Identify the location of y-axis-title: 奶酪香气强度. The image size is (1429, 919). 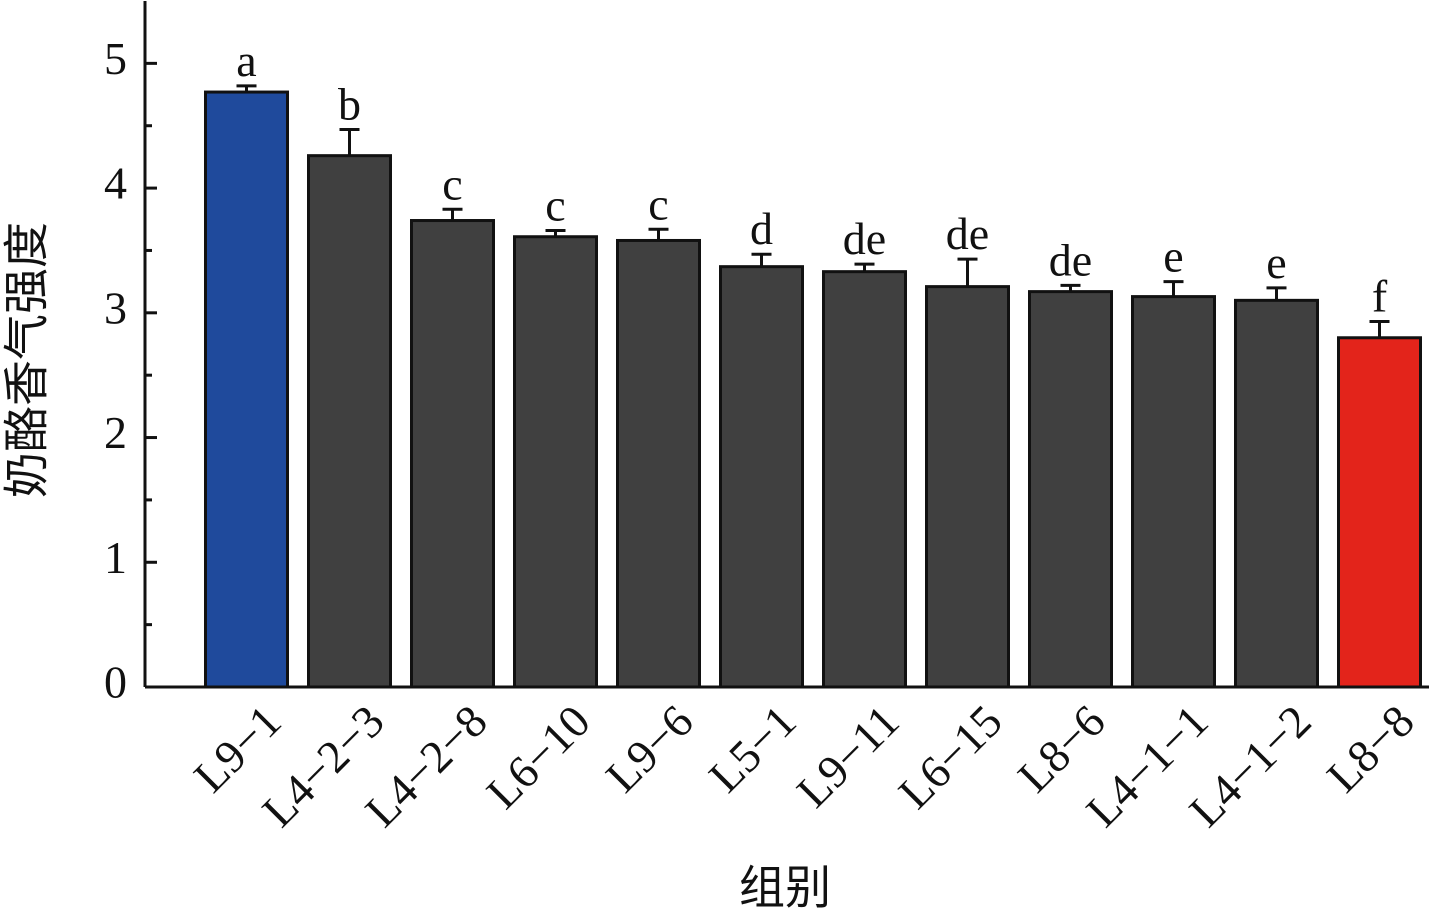
(27, 360).